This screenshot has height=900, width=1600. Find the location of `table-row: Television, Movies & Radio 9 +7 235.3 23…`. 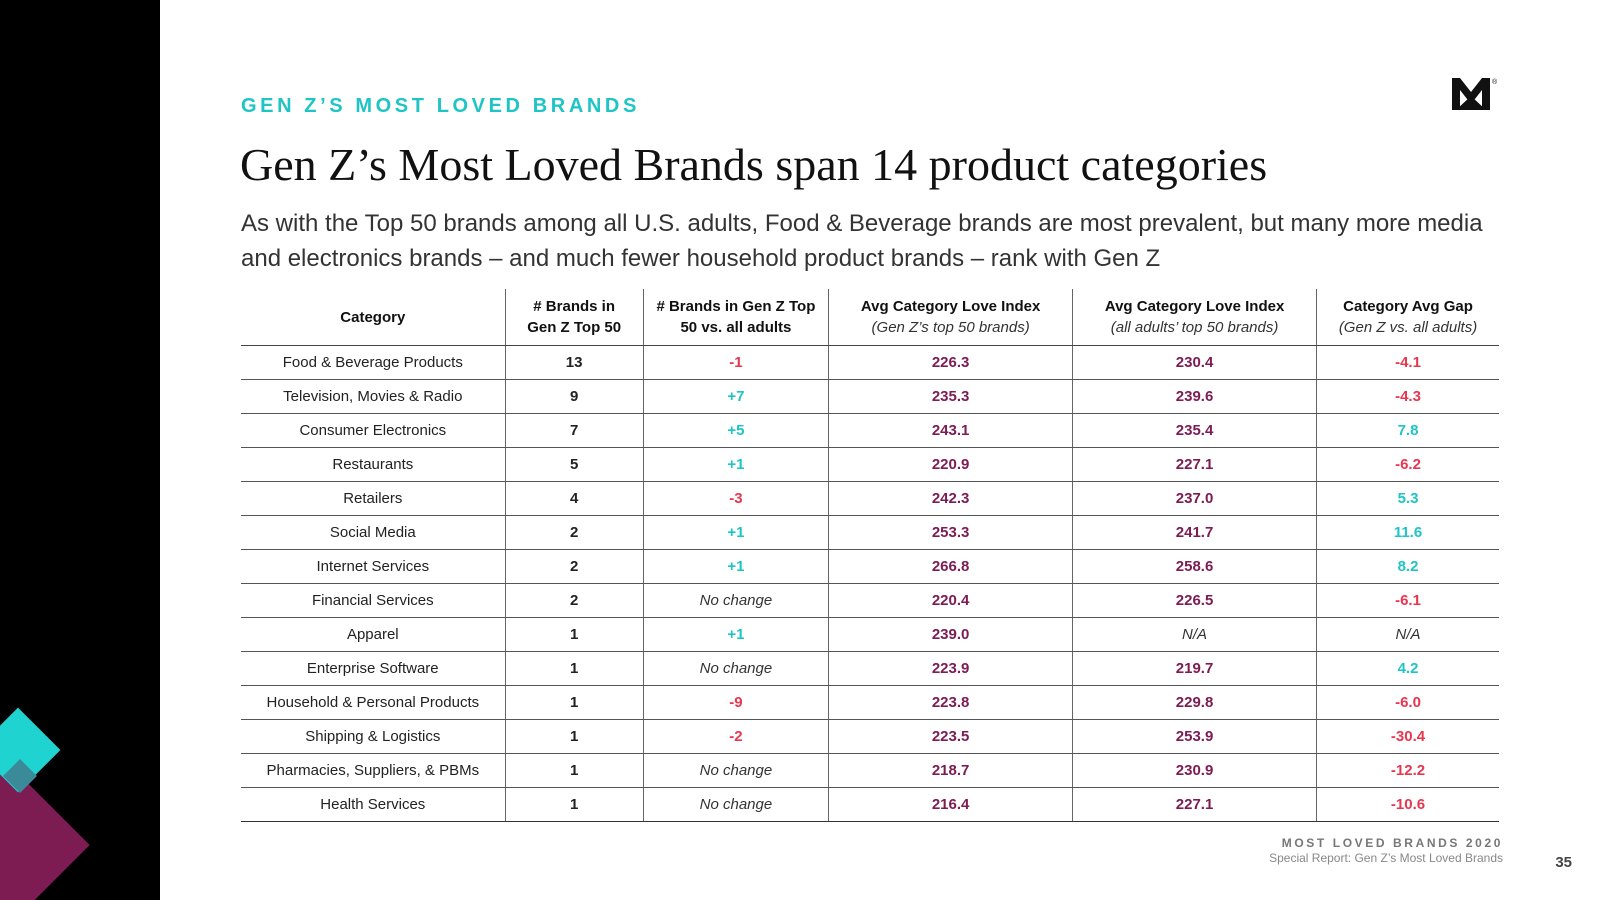

table-row: Television, Movies & Radio 9 +7 235.3 23… is located at coordinates (870, 396).